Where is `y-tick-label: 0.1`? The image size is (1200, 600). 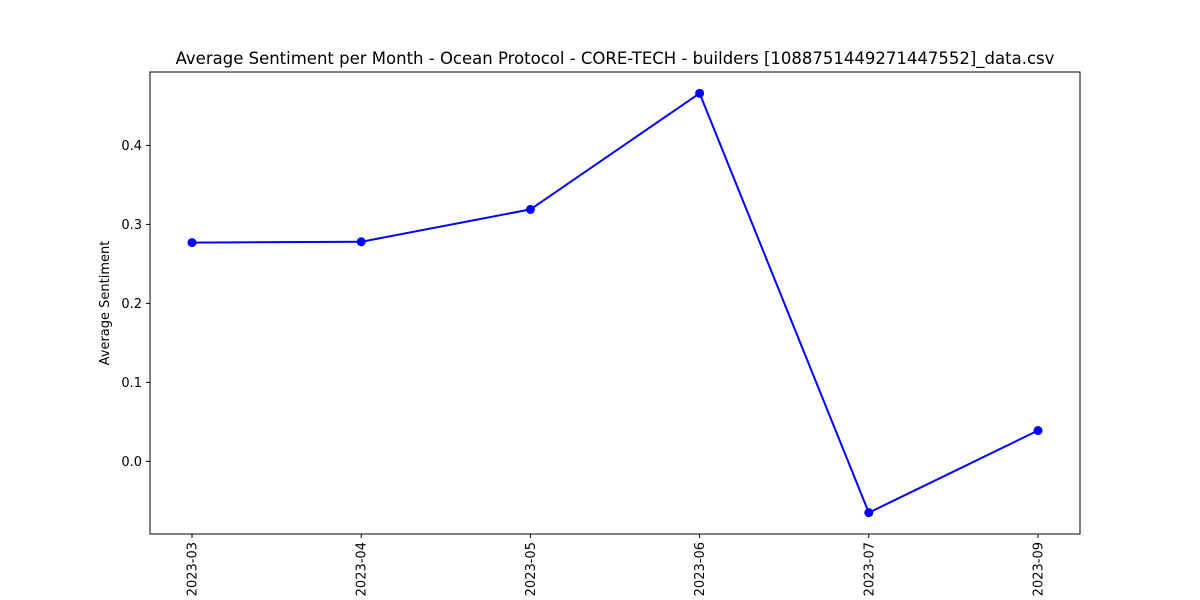 y-tick-label: 0.1 is located at coordinates (131, 383).